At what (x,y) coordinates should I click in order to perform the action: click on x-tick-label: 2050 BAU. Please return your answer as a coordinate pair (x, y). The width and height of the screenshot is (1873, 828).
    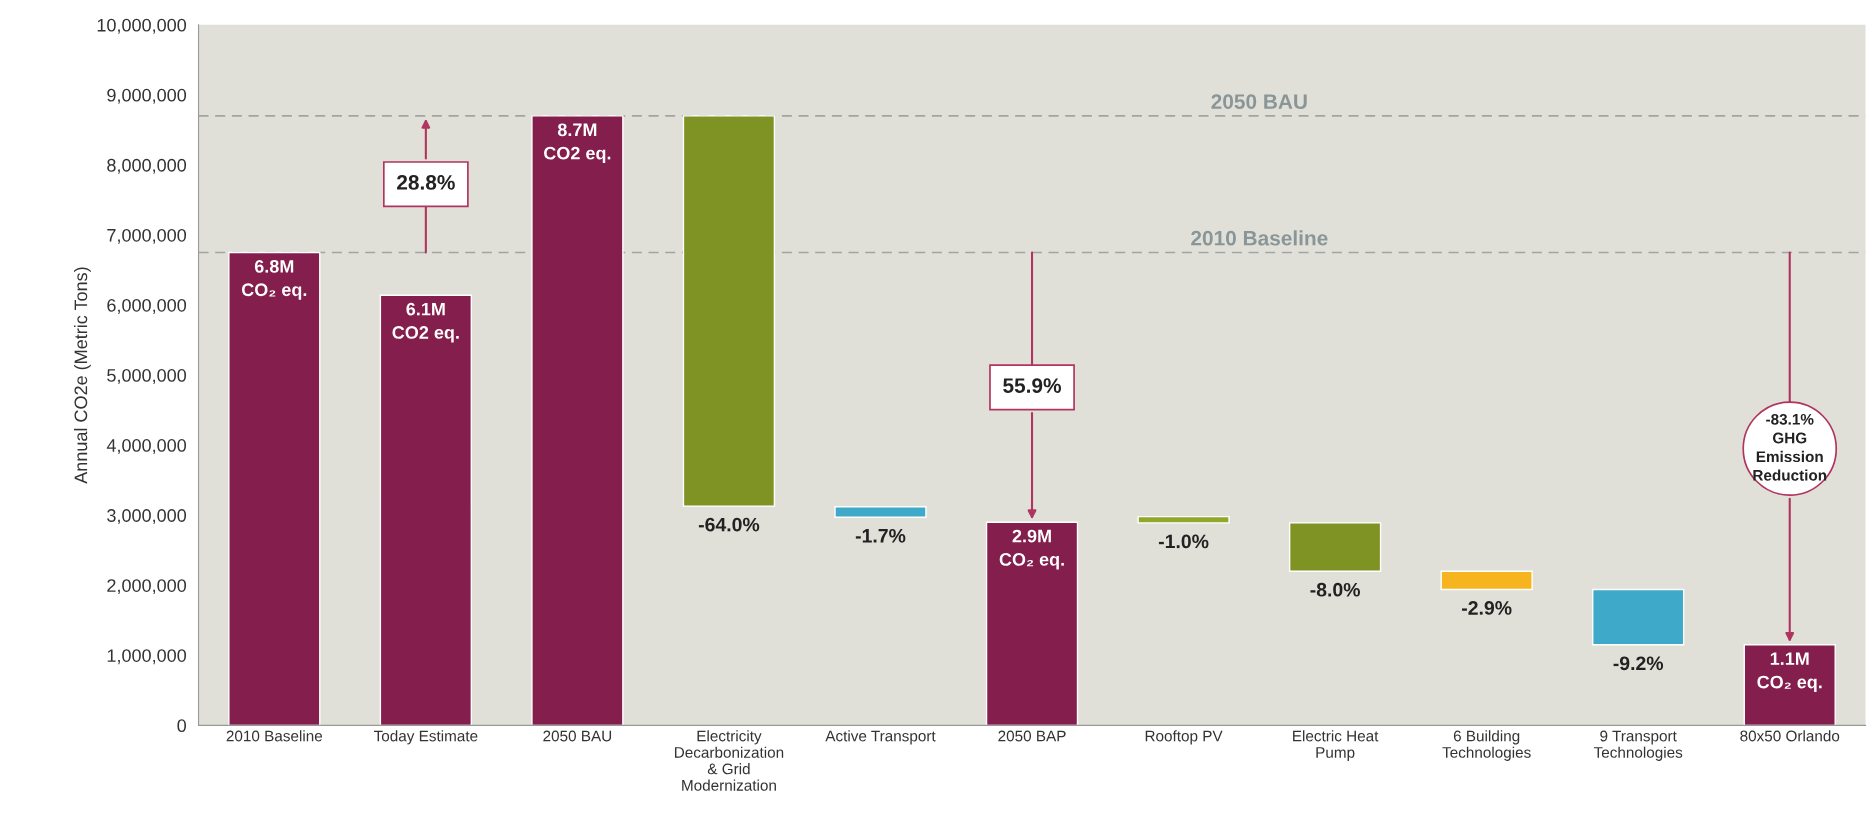
    Looking at the image, I should click on (577, 736).